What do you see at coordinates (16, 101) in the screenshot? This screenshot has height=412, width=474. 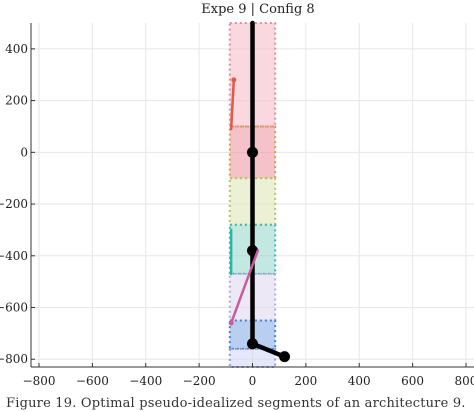 I see `y-tick-label: 200` at bounding box center [16, 101].